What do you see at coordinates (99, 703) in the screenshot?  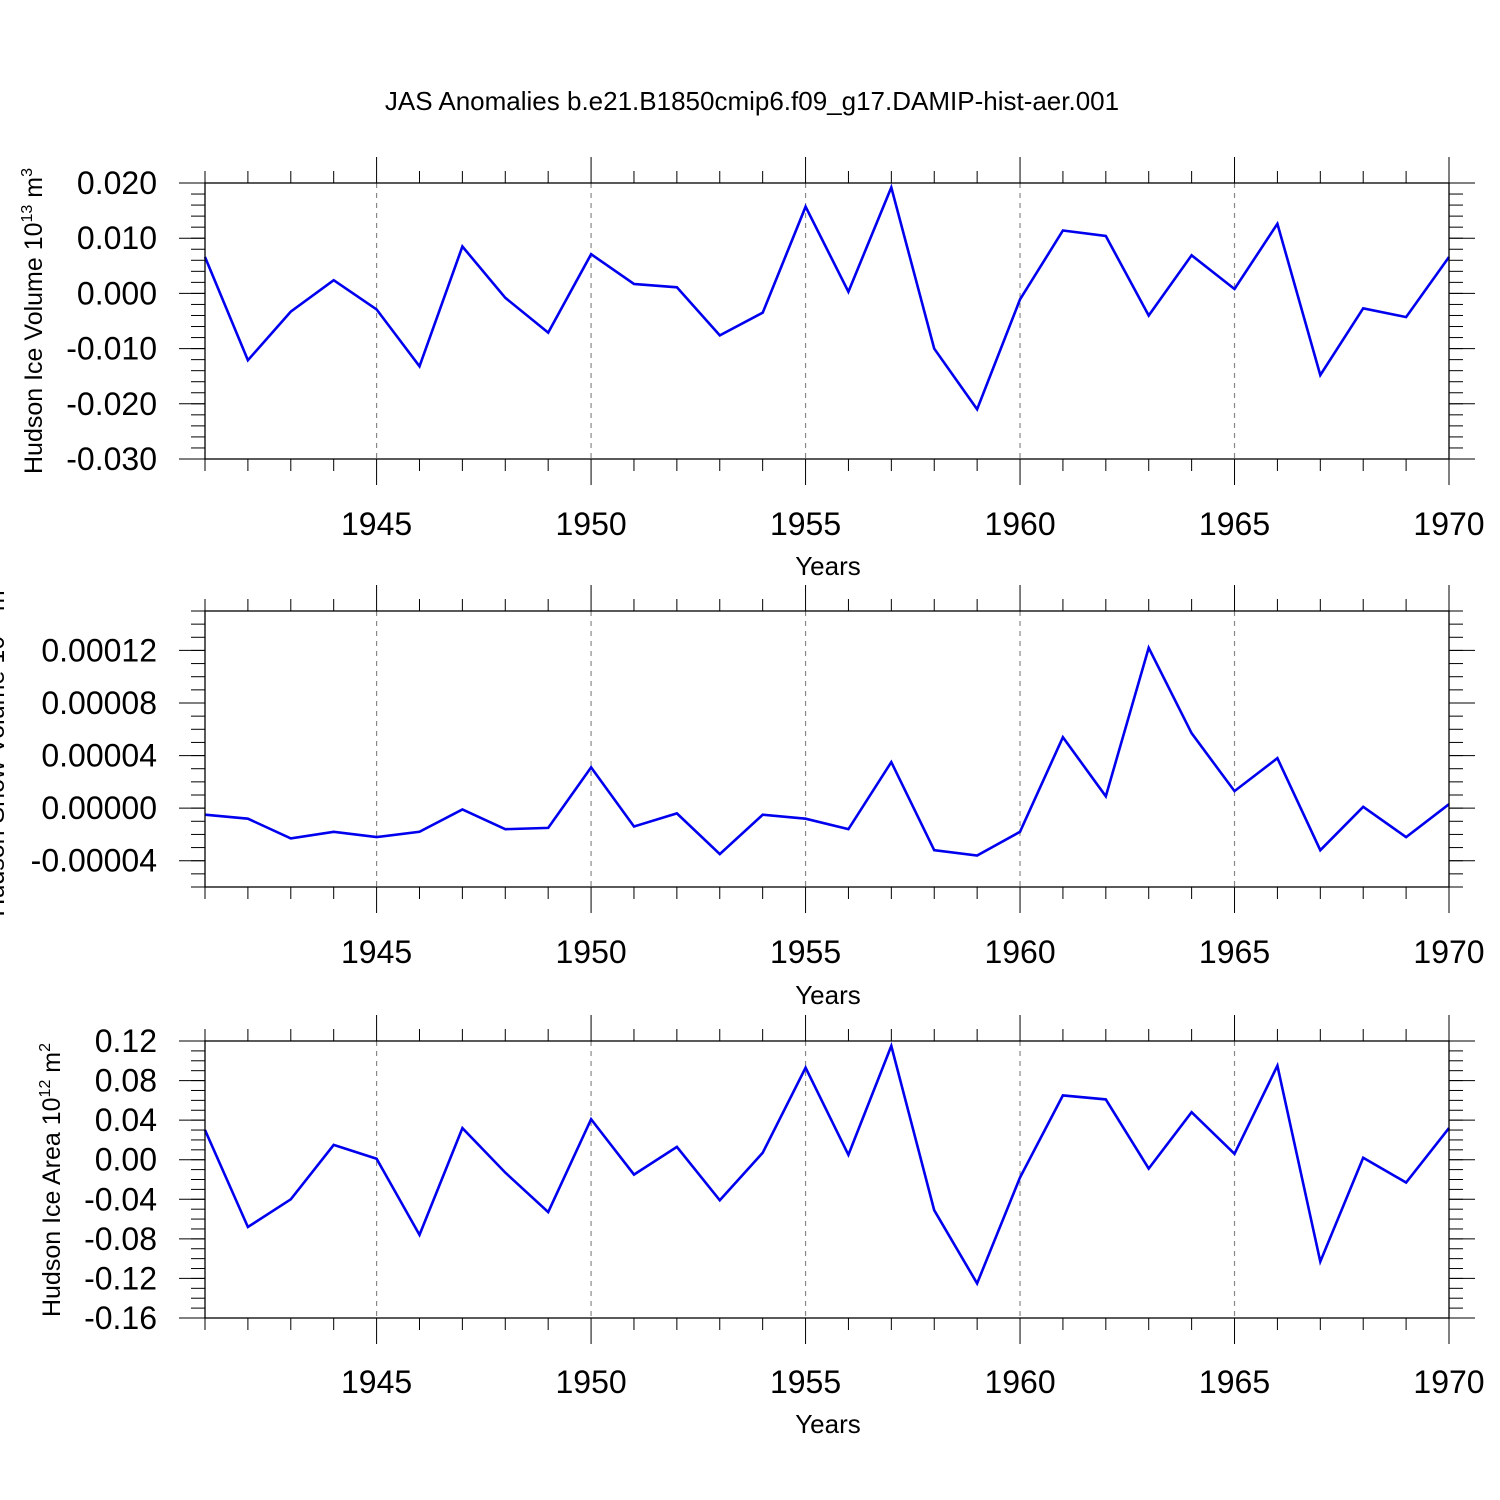 I see `y-tick-label: 0.00008` at bounding box center [99, 703].